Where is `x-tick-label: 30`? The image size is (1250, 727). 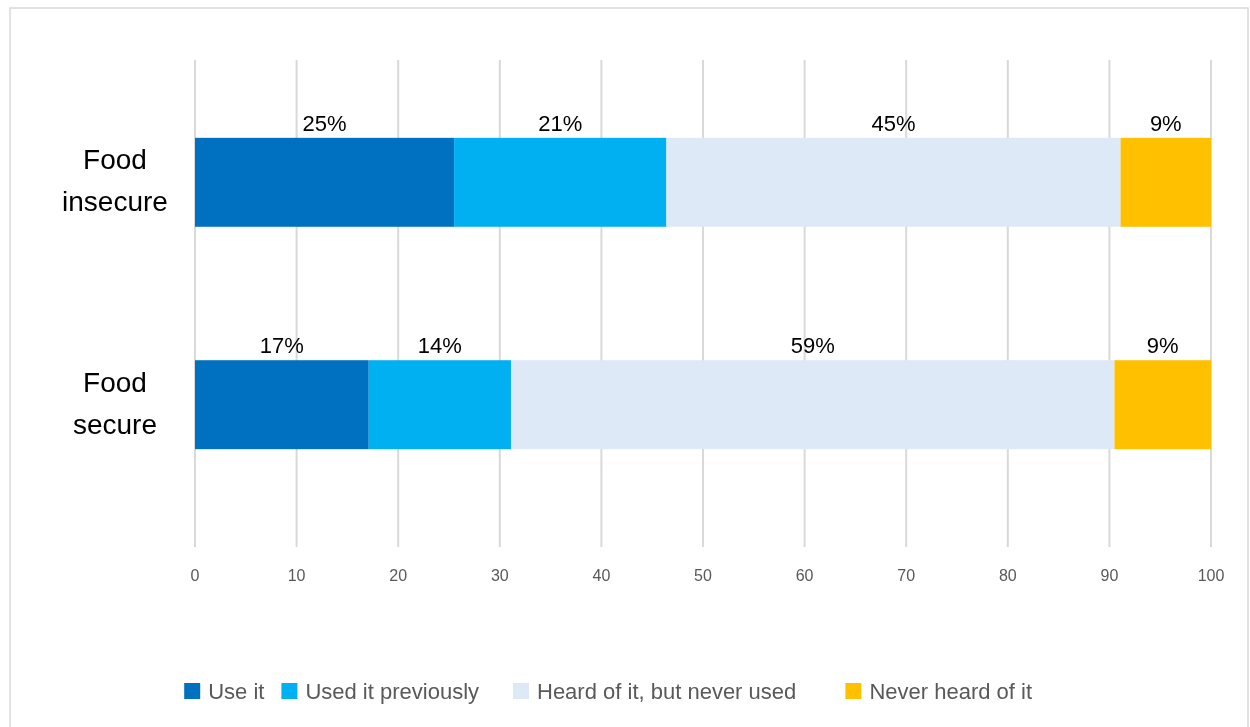 x-tick-label: 30 is located at coordinates (499, 575).